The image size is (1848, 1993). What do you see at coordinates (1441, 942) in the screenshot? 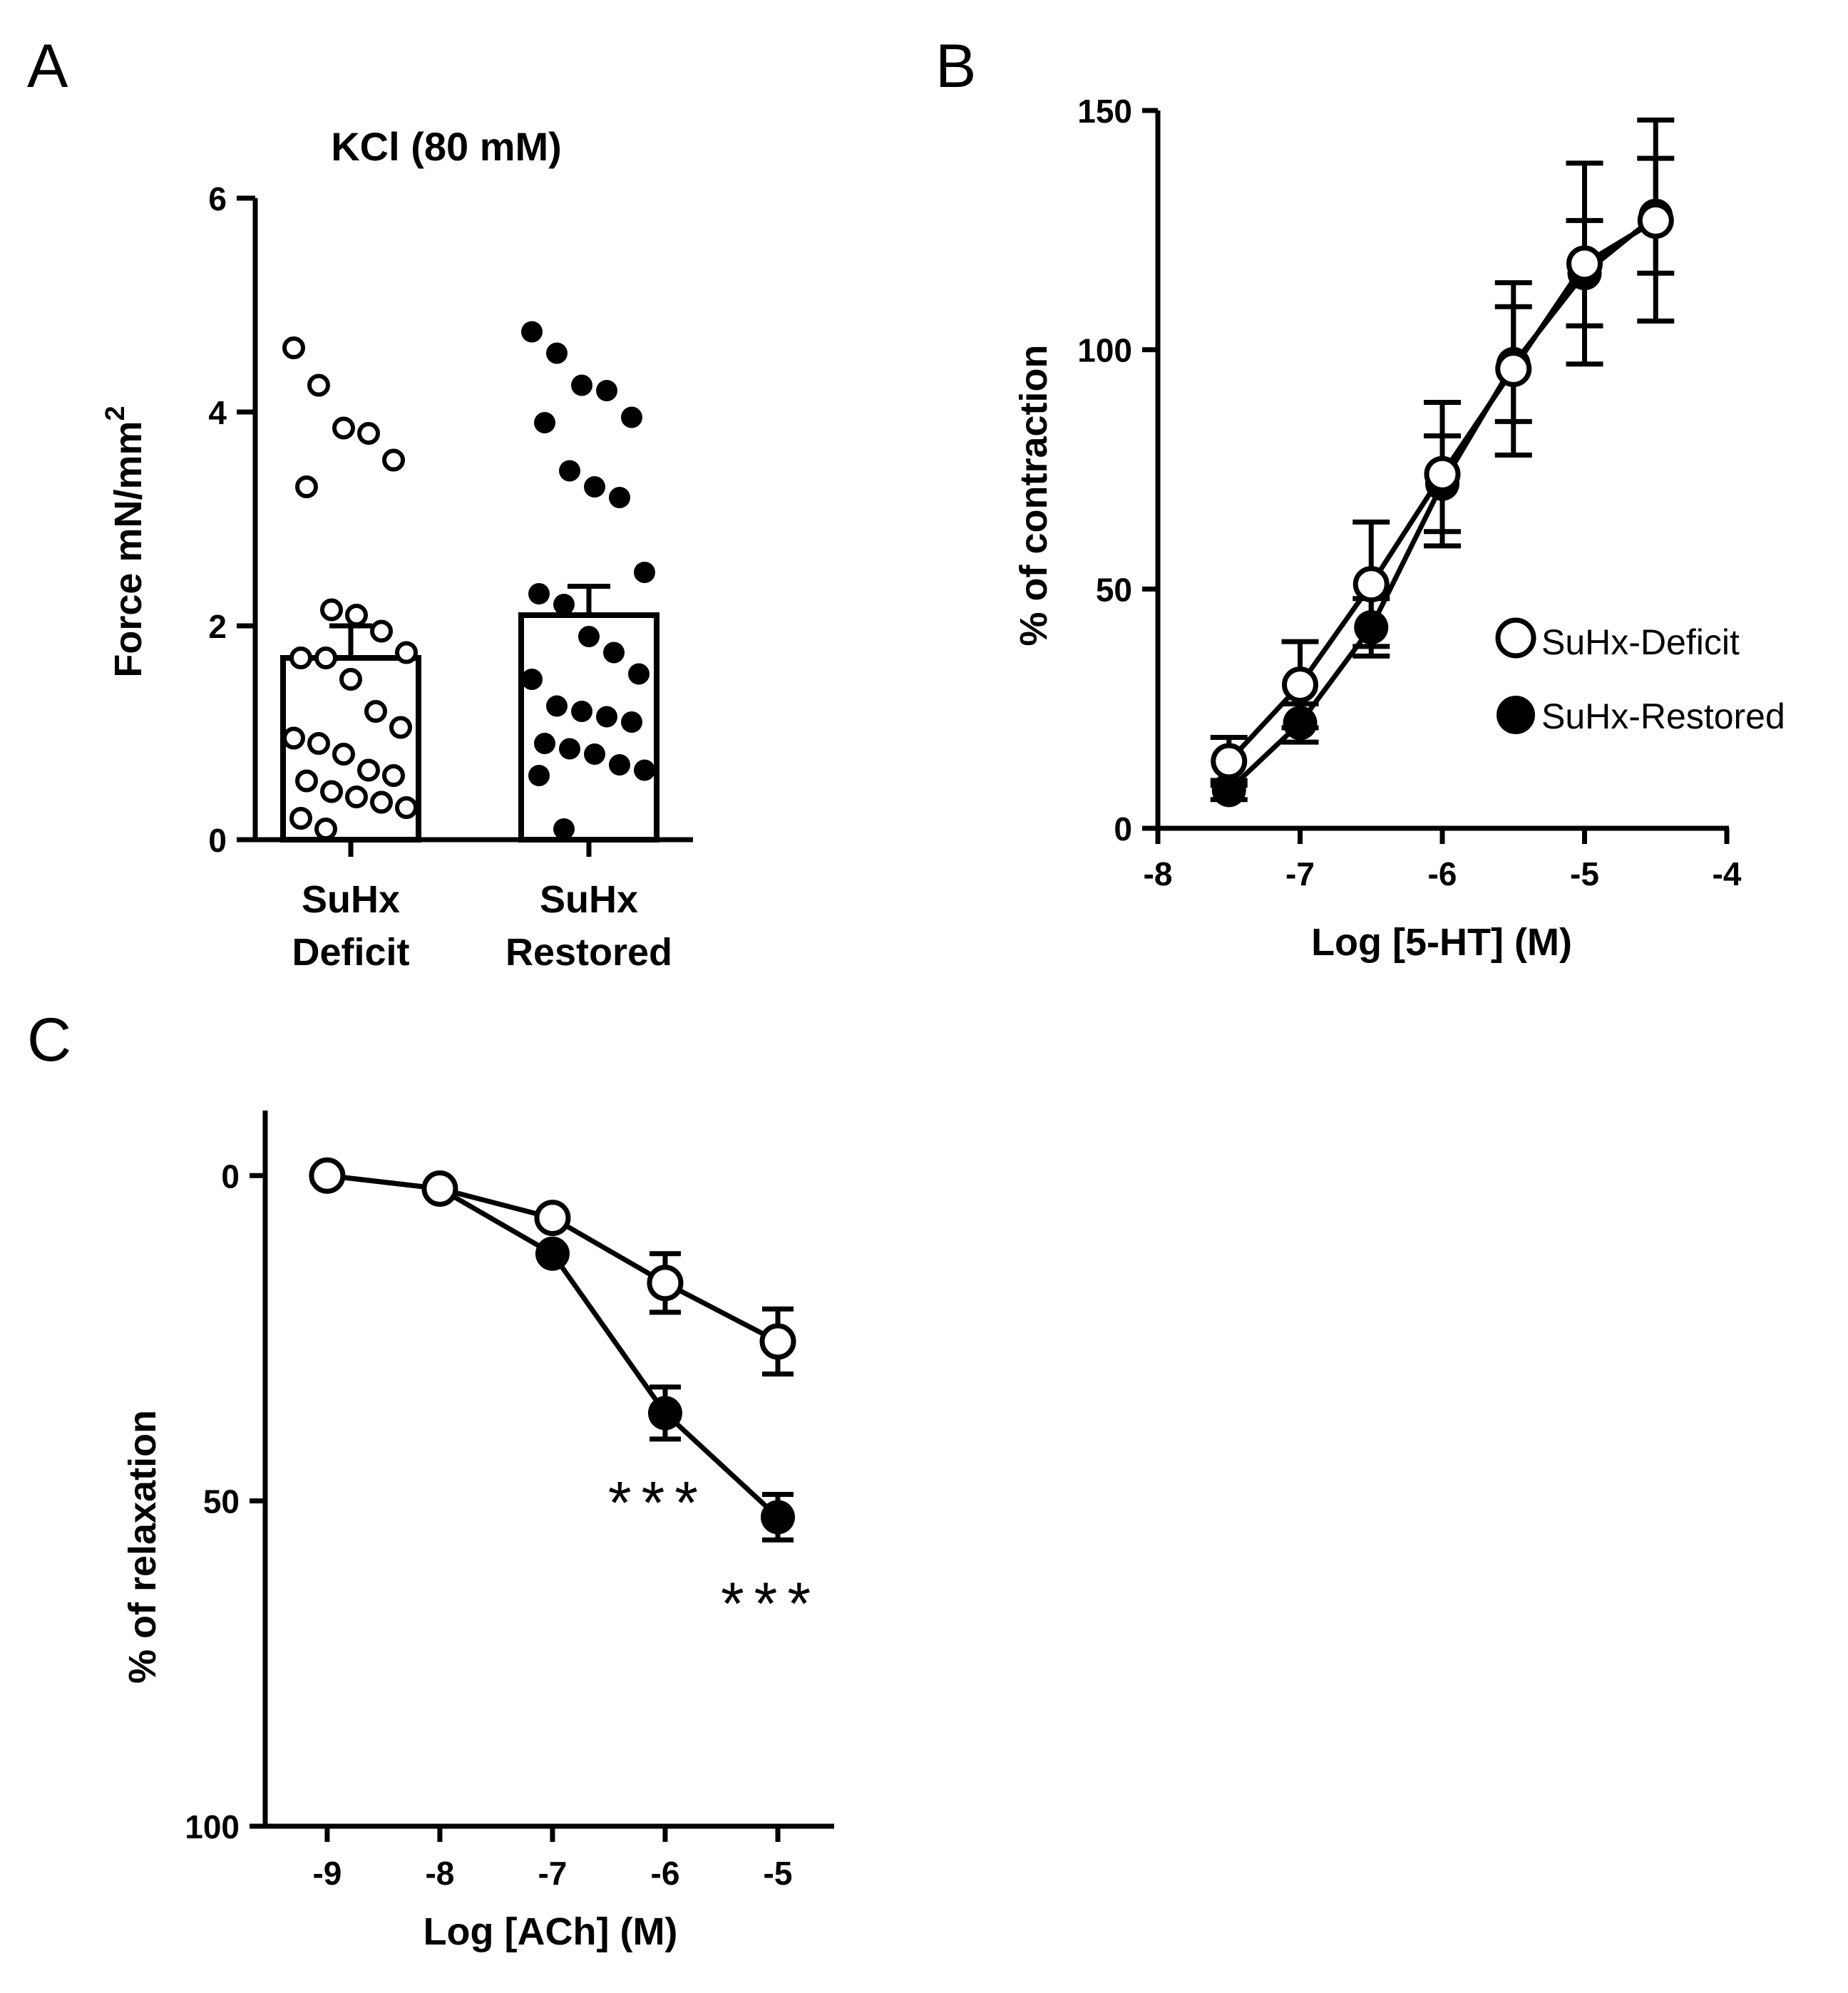
I see `panel-b-x-axis-label: Log [5-HT] (M)` at bounding box center [1441, 942].